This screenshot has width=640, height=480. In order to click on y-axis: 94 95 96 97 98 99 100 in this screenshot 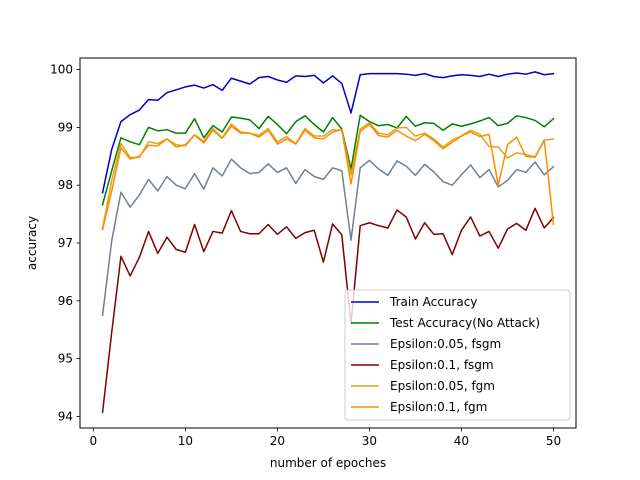, I will do `click(65, 243)`.